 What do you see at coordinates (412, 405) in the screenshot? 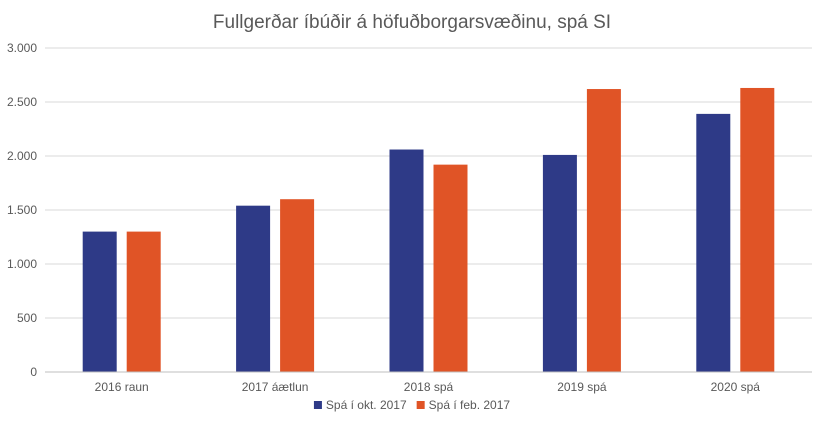
I see `legend: Spá í okt. 2017 Spá í feb. 2017` at bounding box center [412, 405].